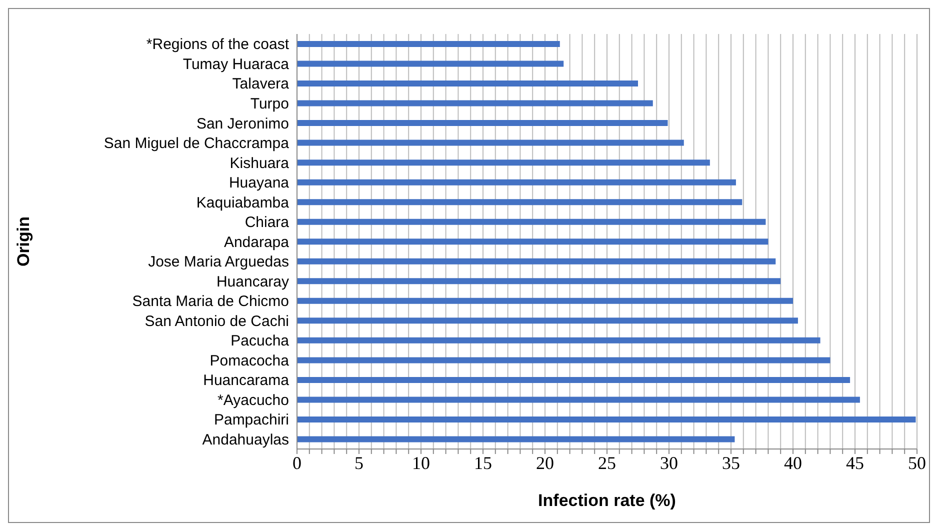 The width and height of the screenshot is (936, 527). I want to click on x-tick-label: 10, so click(421, 462).